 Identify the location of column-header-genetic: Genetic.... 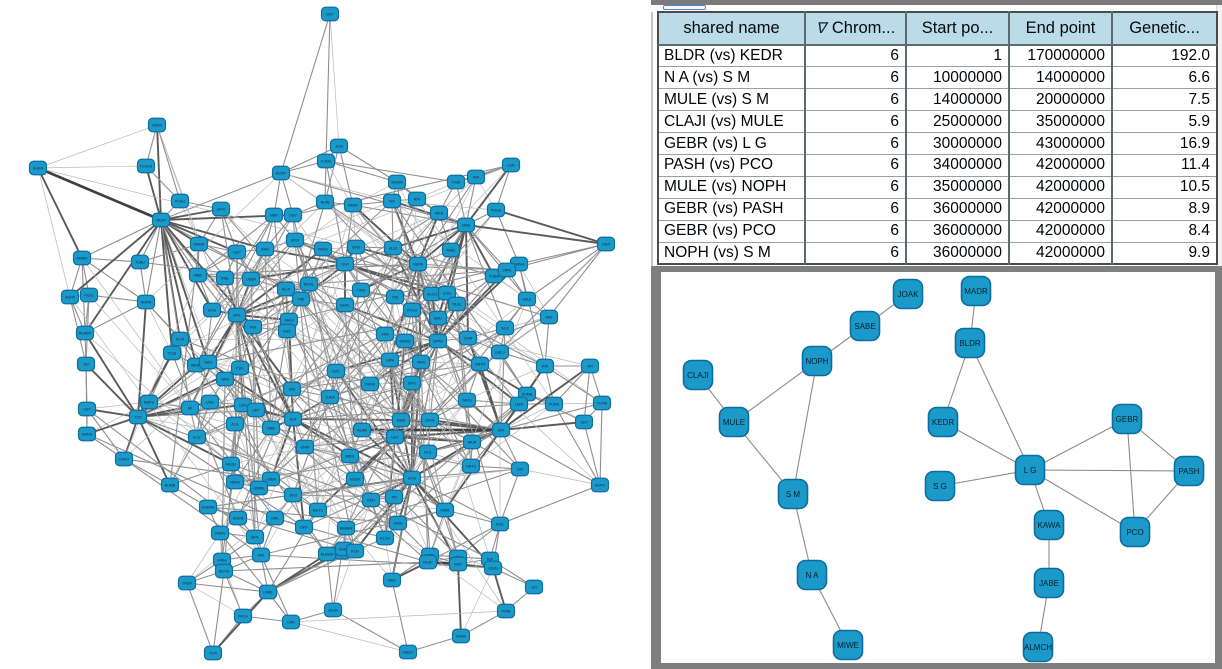
(1164, 29).